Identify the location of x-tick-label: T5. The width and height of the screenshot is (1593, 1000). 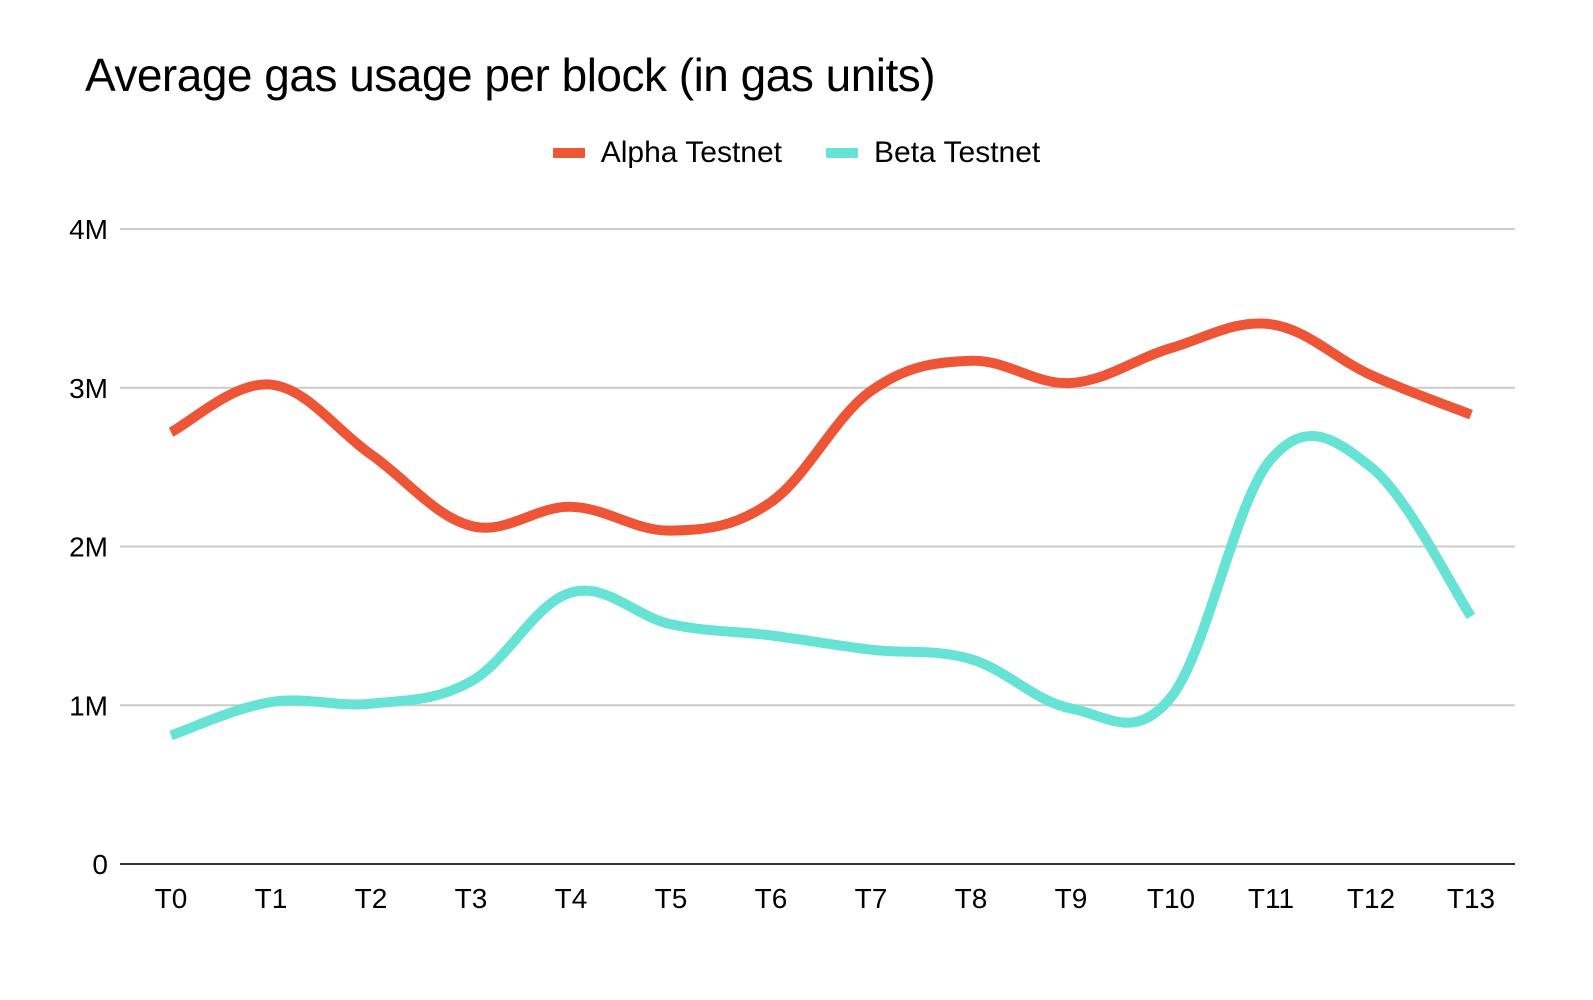
(671, 898).